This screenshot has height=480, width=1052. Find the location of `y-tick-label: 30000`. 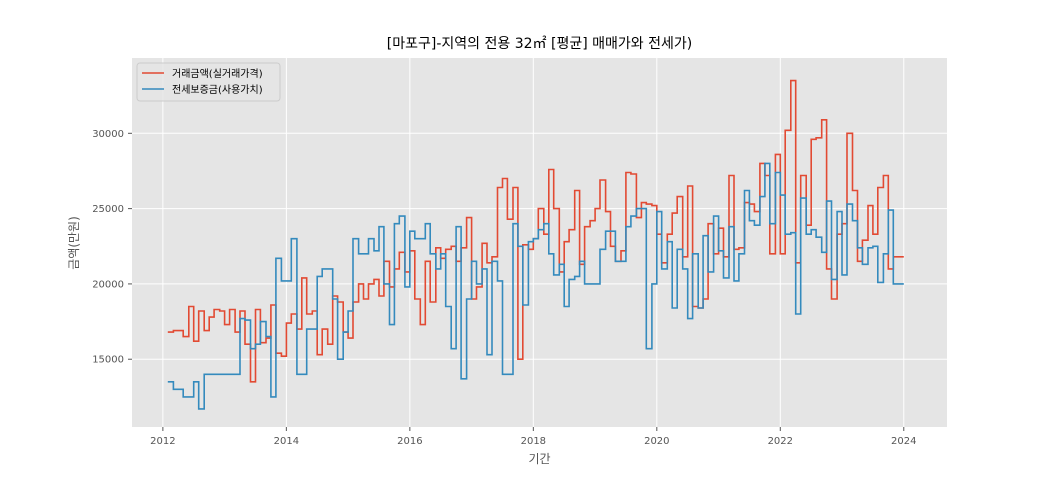

y-tick-label: 30000 is located at coordinates (108, 134).